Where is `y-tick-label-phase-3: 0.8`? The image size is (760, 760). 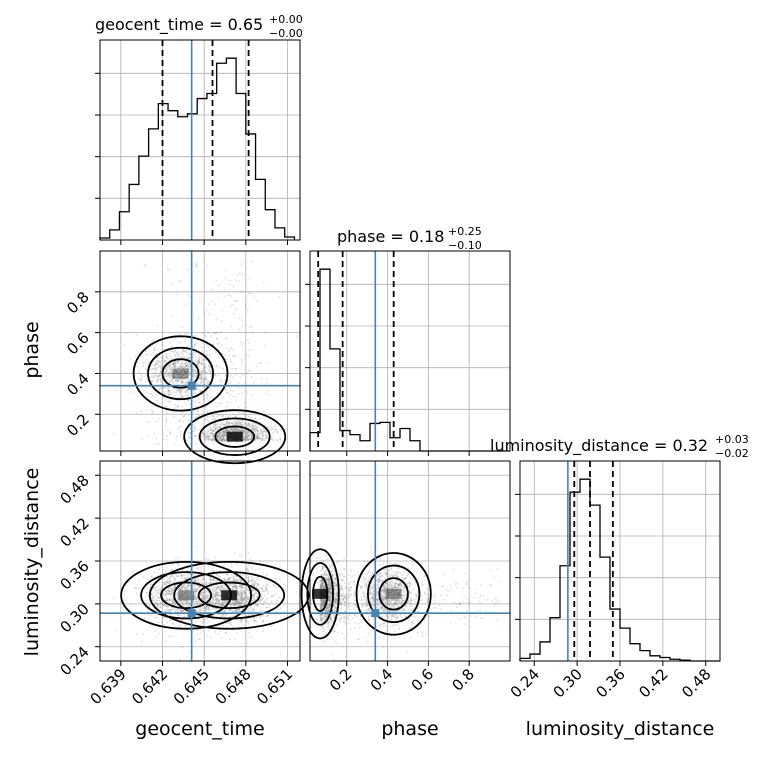 y-tick-label-phase-3: 0.8 is located at coordinates (78, 303).